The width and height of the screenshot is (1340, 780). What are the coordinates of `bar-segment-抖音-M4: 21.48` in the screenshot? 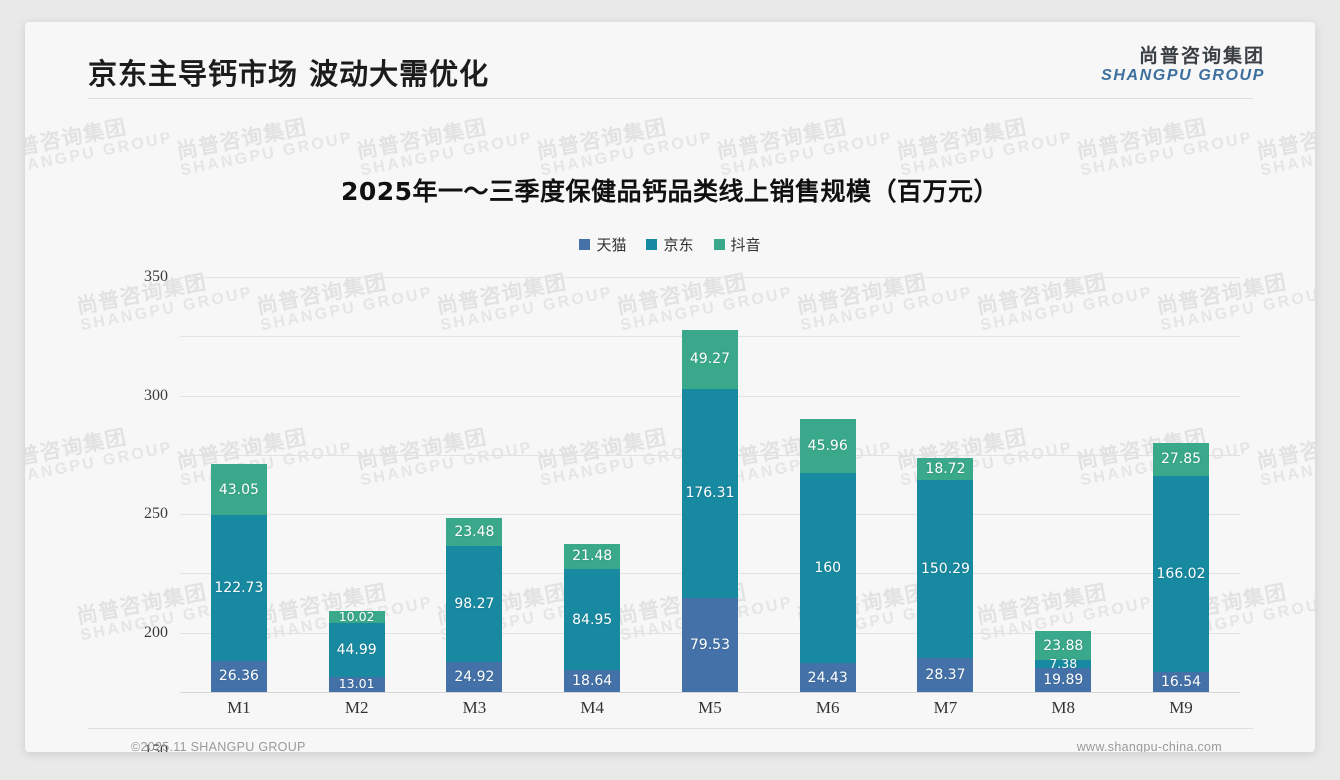 It's located at (592, 556).